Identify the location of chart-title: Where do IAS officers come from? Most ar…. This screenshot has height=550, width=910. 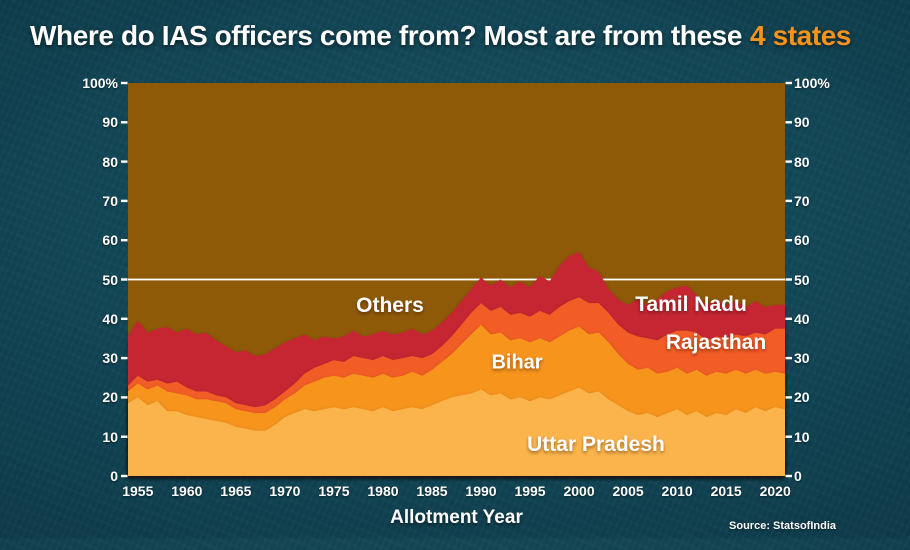
(441, 36).